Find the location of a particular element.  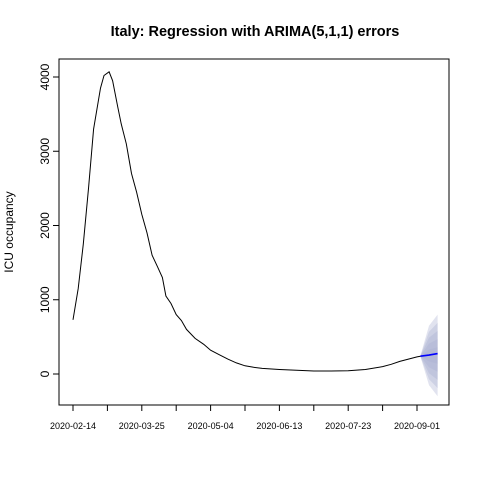

x-tick-label: 2020-05-04 is located at coordinates (211, 426).